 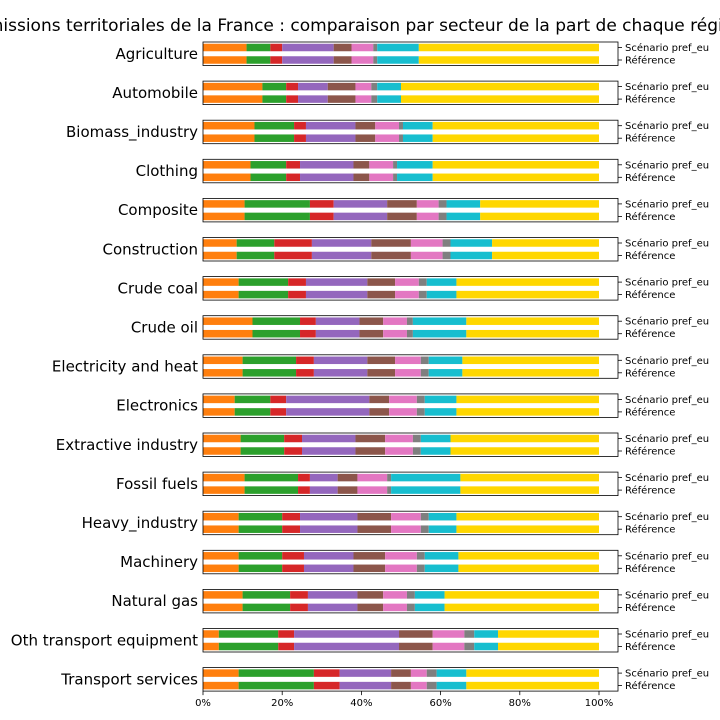 I want to click on sector-label: Electricity and heat, so click(x=125, y=367).